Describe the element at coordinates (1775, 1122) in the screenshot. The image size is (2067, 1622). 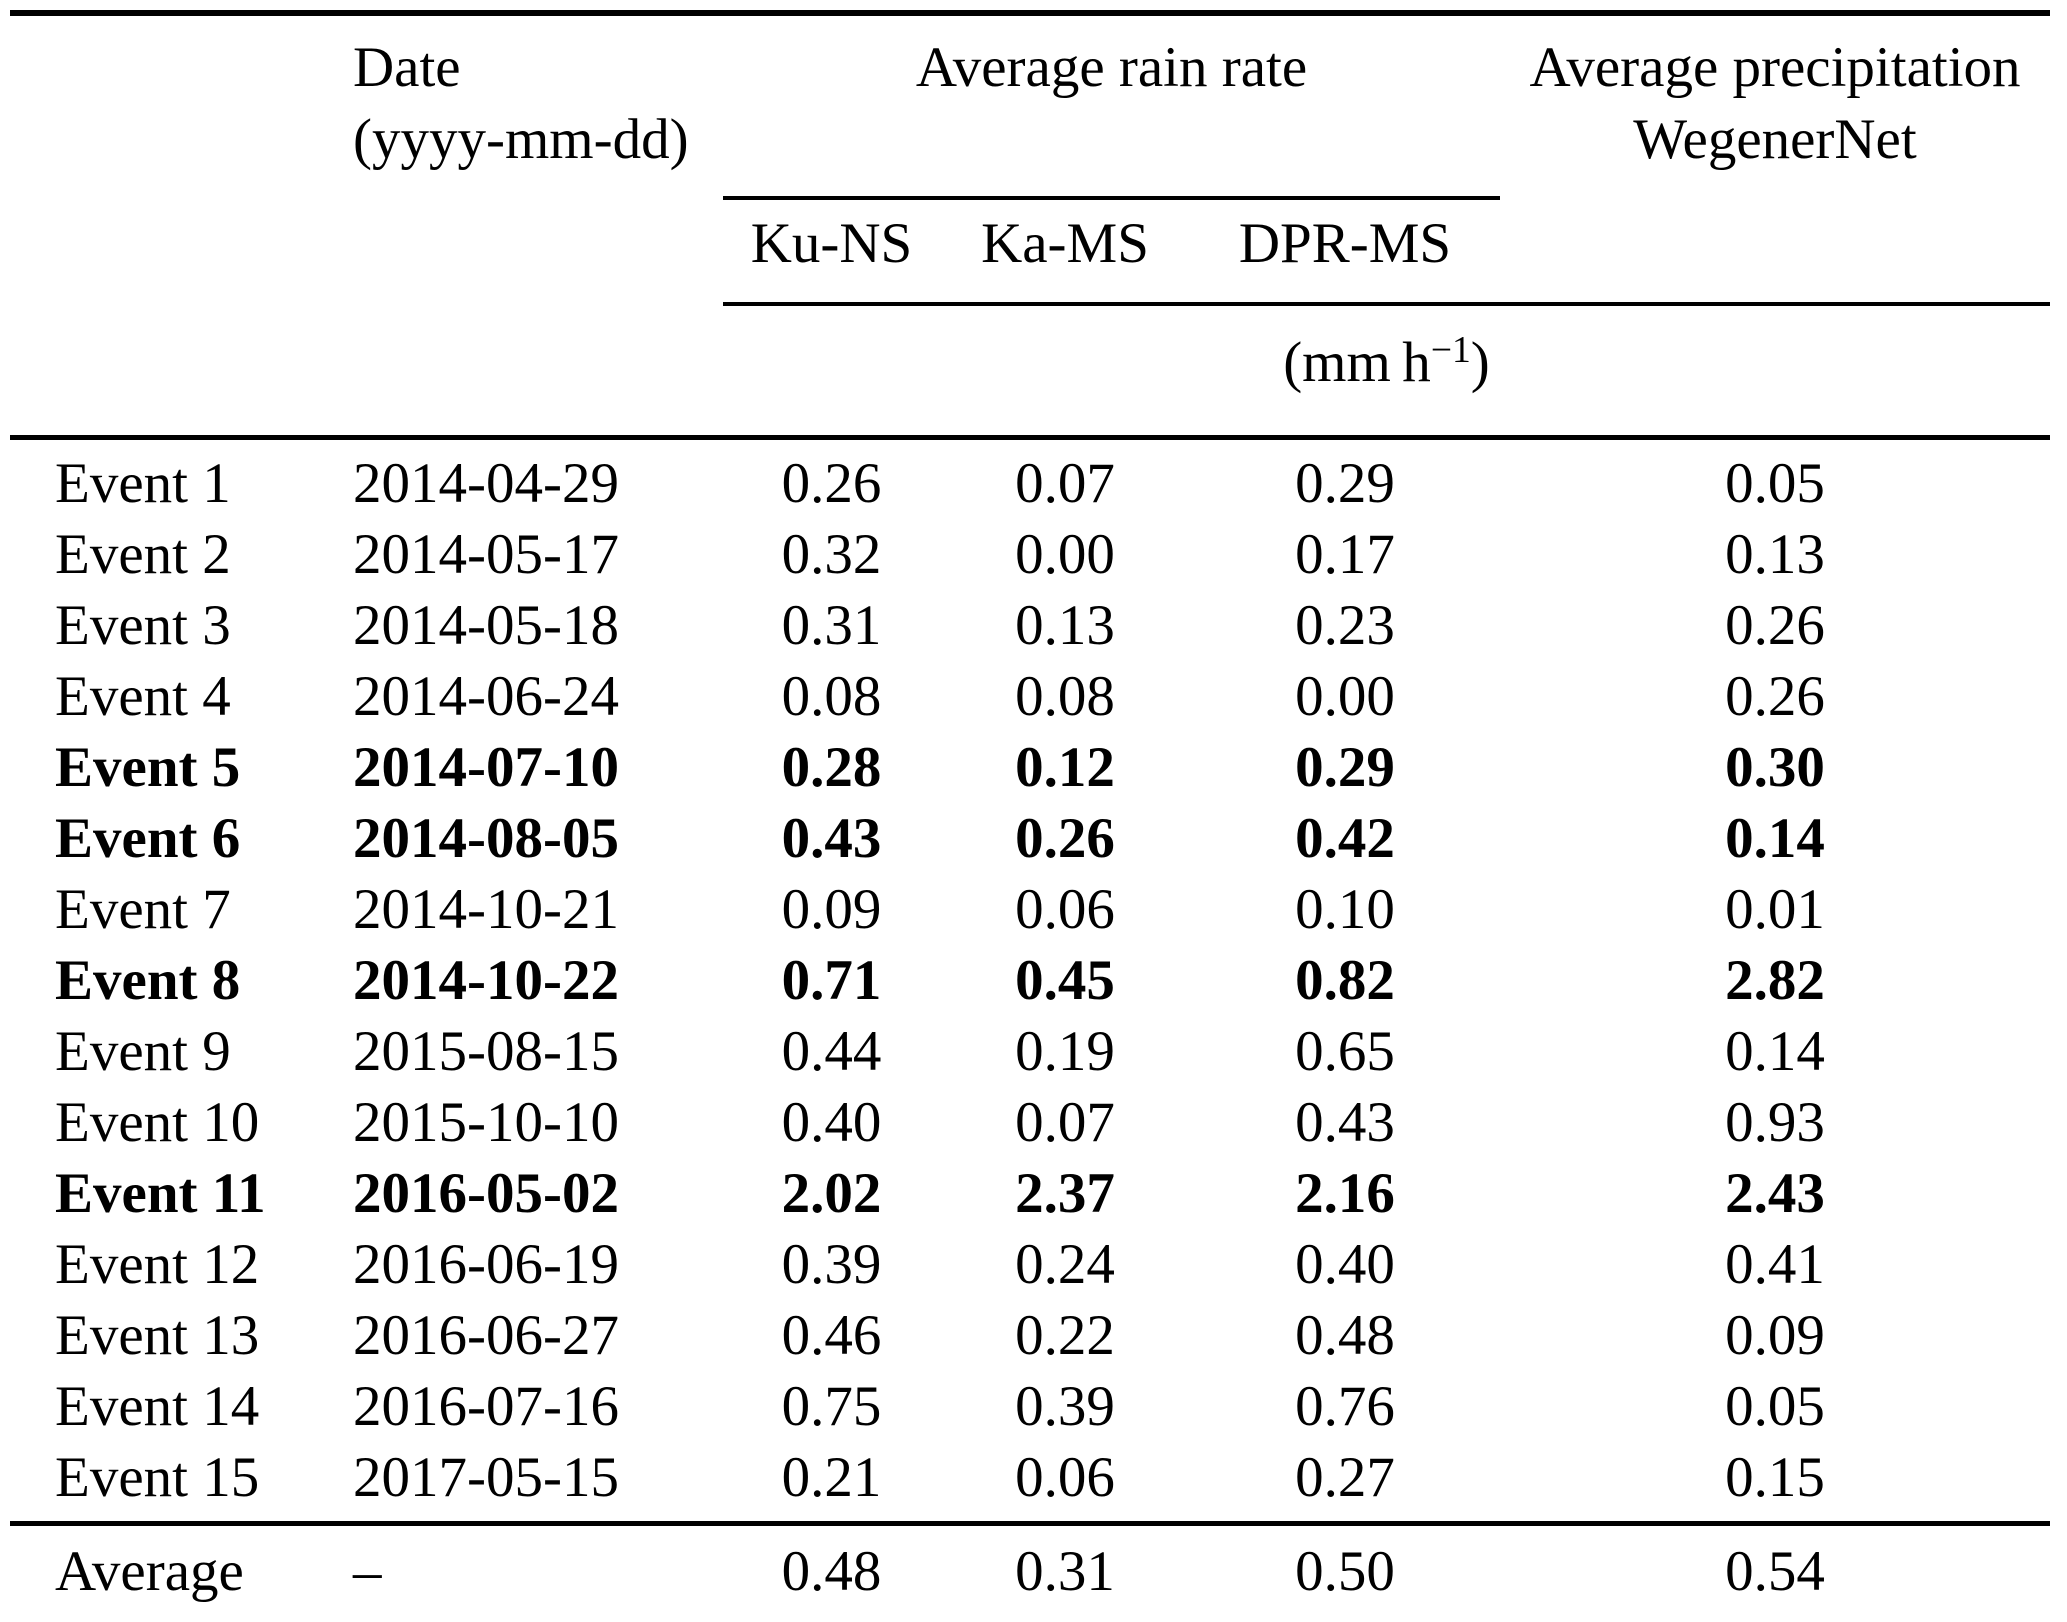
I see `wegenernet-cell: 0.93` at that location.